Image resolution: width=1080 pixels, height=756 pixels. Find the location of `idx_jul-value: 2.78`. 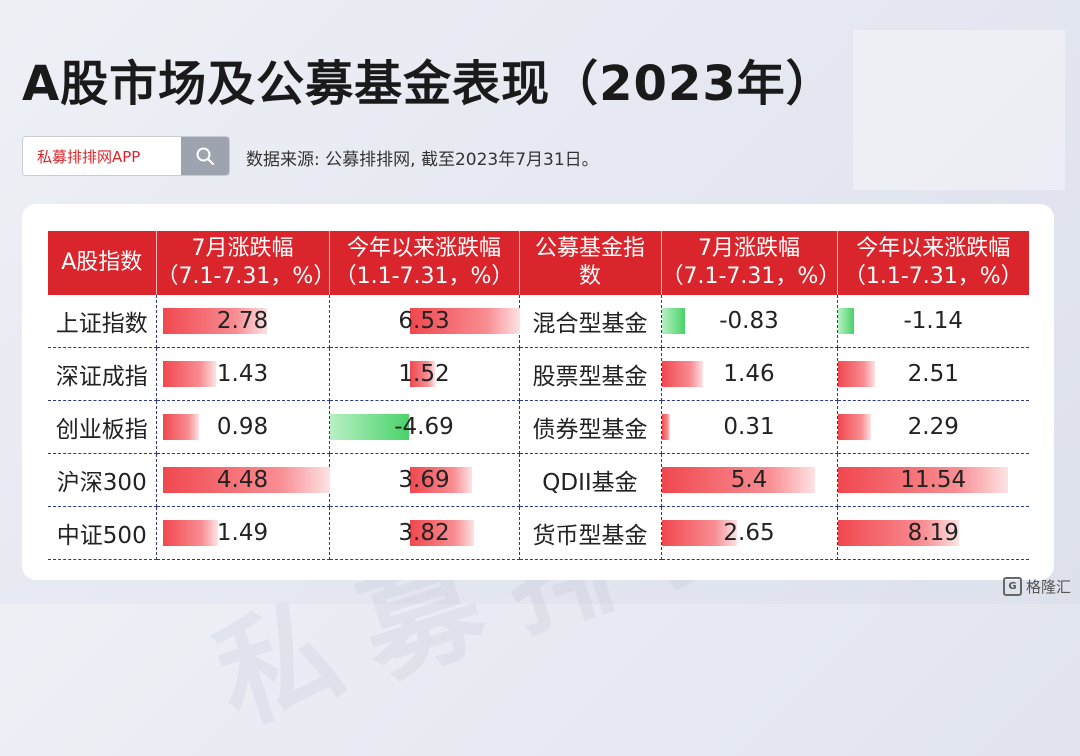

idx_jul-value: 2.78 is located at coordinates (242, 321).